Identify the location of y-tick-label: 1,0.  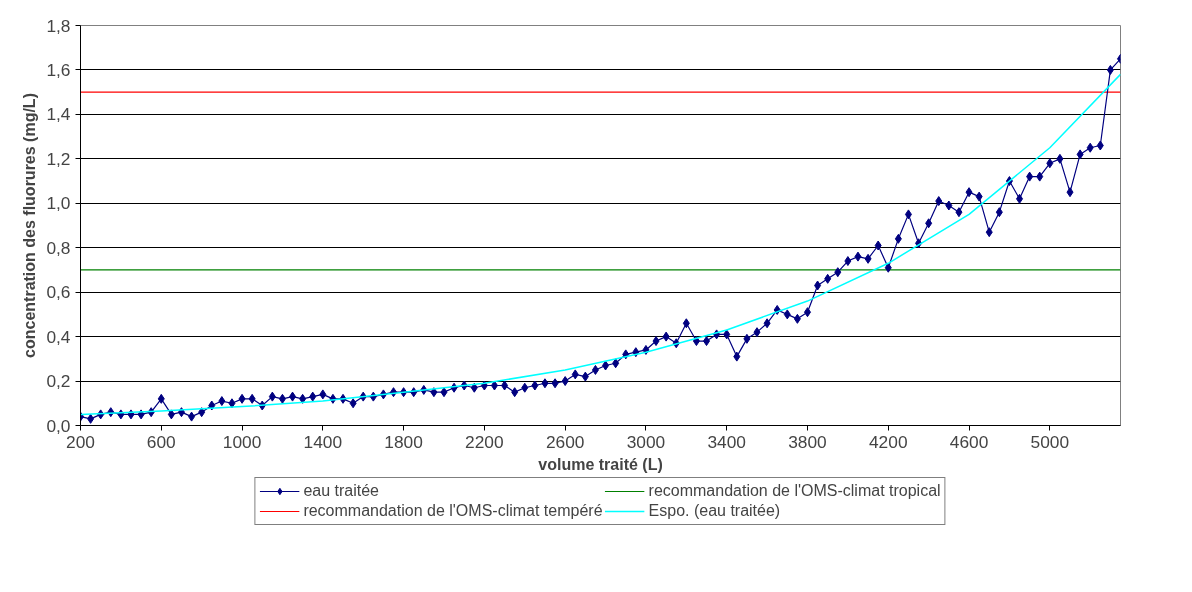
(58, 203).